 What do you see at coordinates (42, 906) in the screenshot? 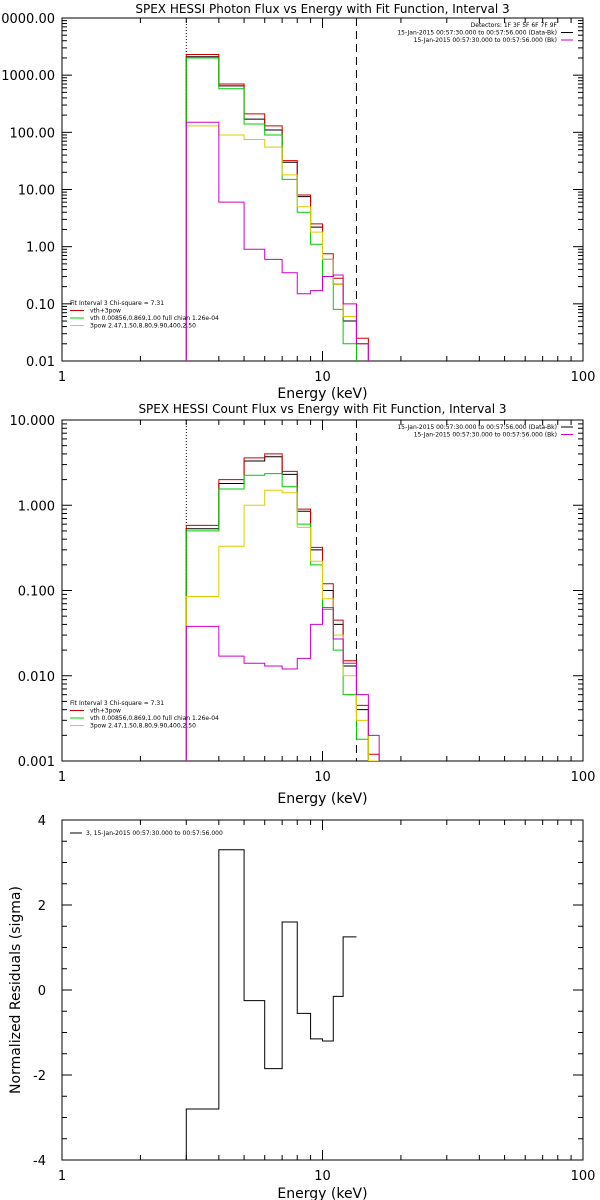
I see `y-tick-label: 2` at bounding box center [42, 906].